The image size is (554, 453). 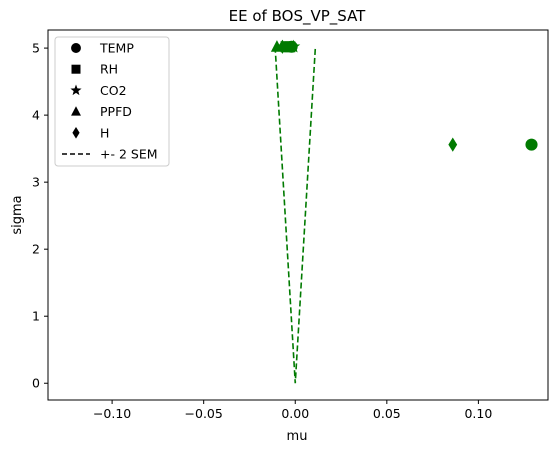 I want to click on legend-frame, so click(x=112, y=101).